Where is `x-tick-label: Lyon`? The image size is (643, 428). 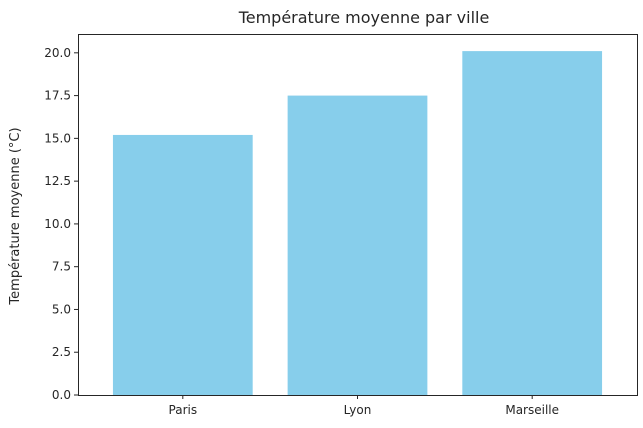
x-tick-label: Lyon is located at coordinates (358, 410).